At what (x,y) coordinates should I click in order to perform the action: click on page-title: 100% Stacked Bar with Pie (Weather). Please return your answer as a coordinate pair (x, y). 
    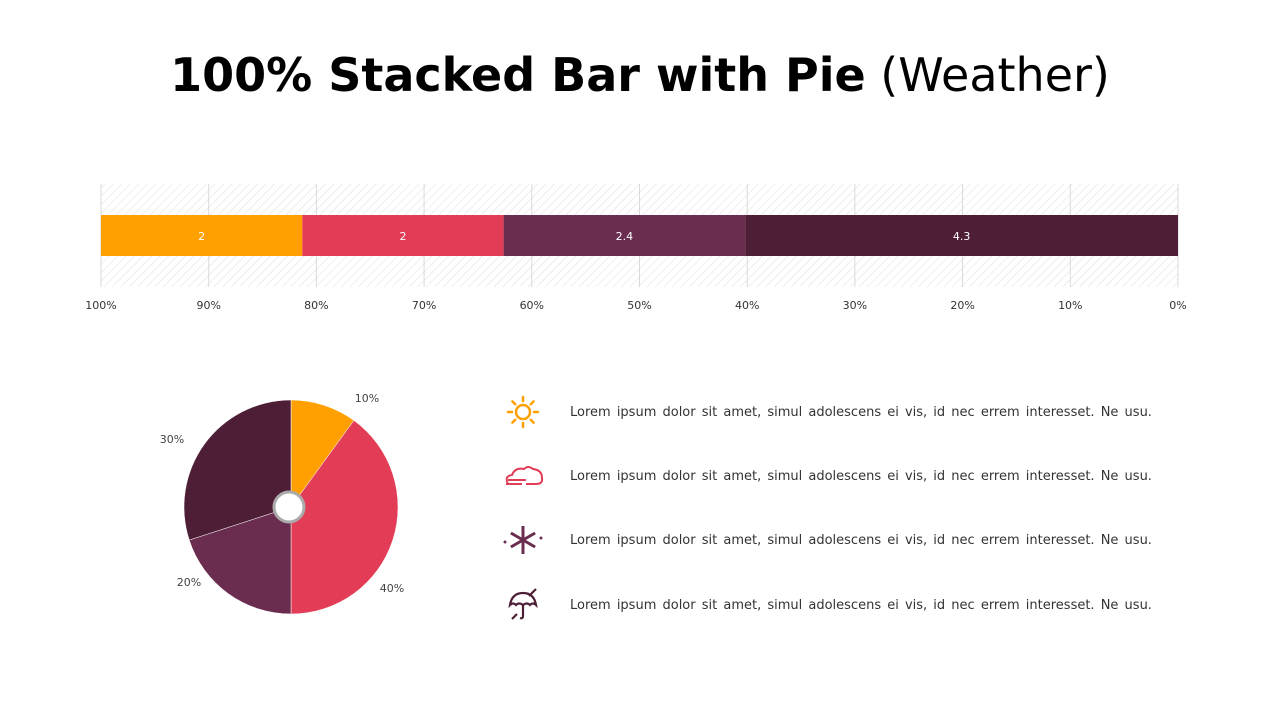
    Looking at the image, I should click on (640, 75).